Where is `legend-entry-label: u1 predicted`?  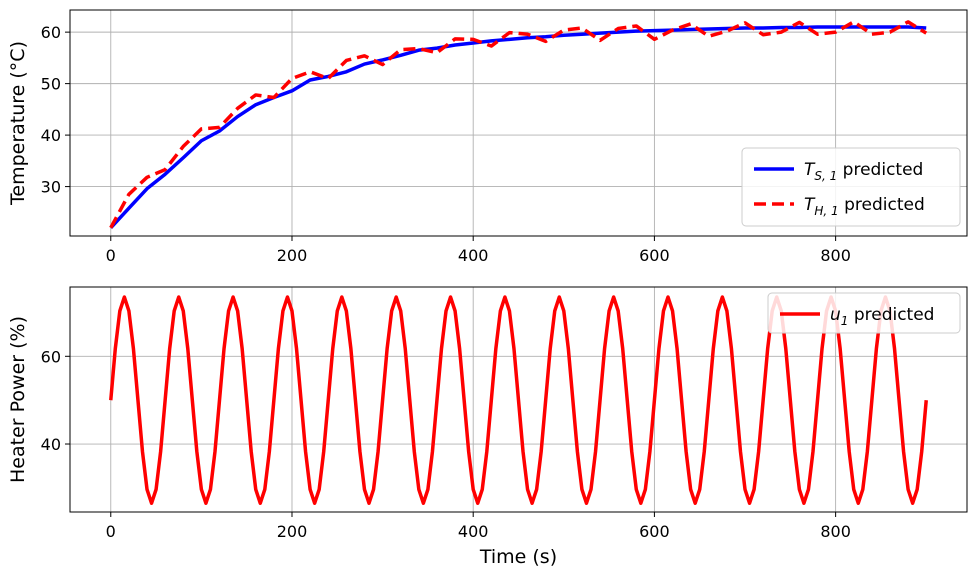
legend-entry-label: u1 predicted is located at coordinates (882, 316).